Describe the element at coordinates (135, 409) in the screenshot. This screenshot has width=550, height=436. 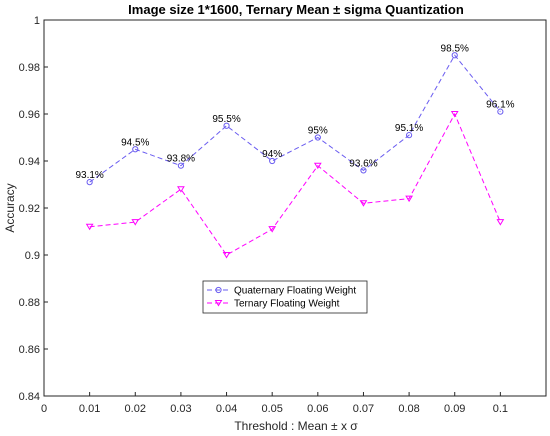
I see `x-tick-label: 0.02` at that location.